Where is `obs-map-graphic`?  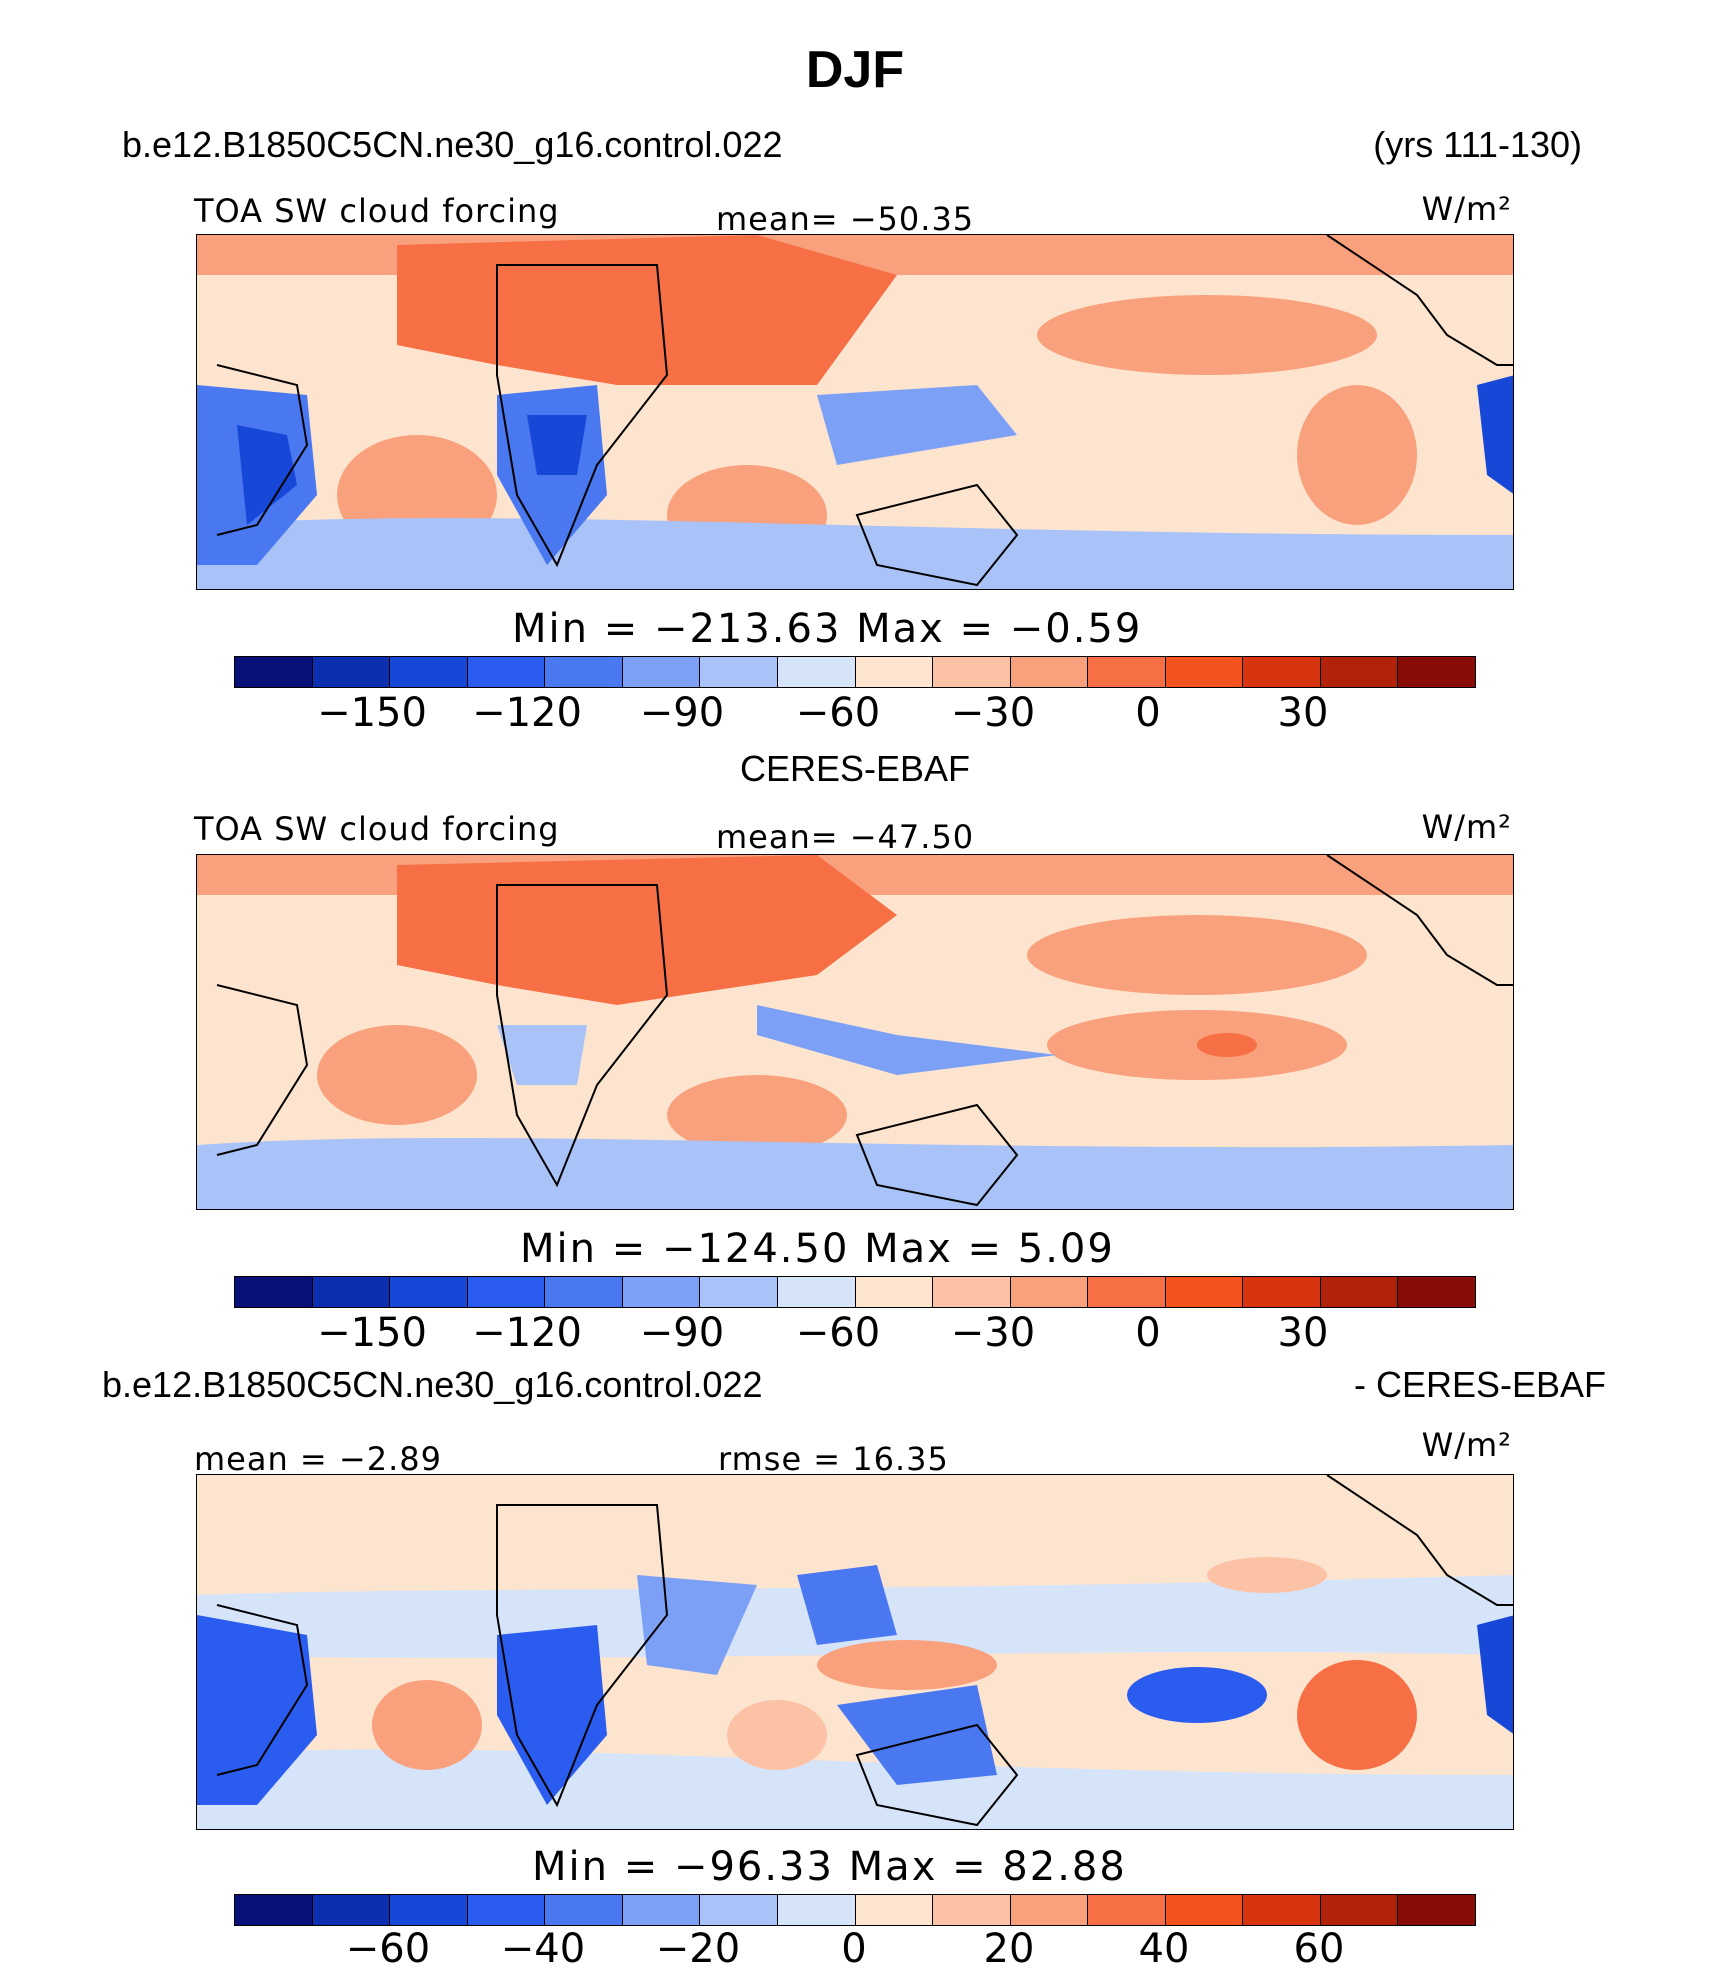 obs-map-graphic is located at coordinates (855, 1032).